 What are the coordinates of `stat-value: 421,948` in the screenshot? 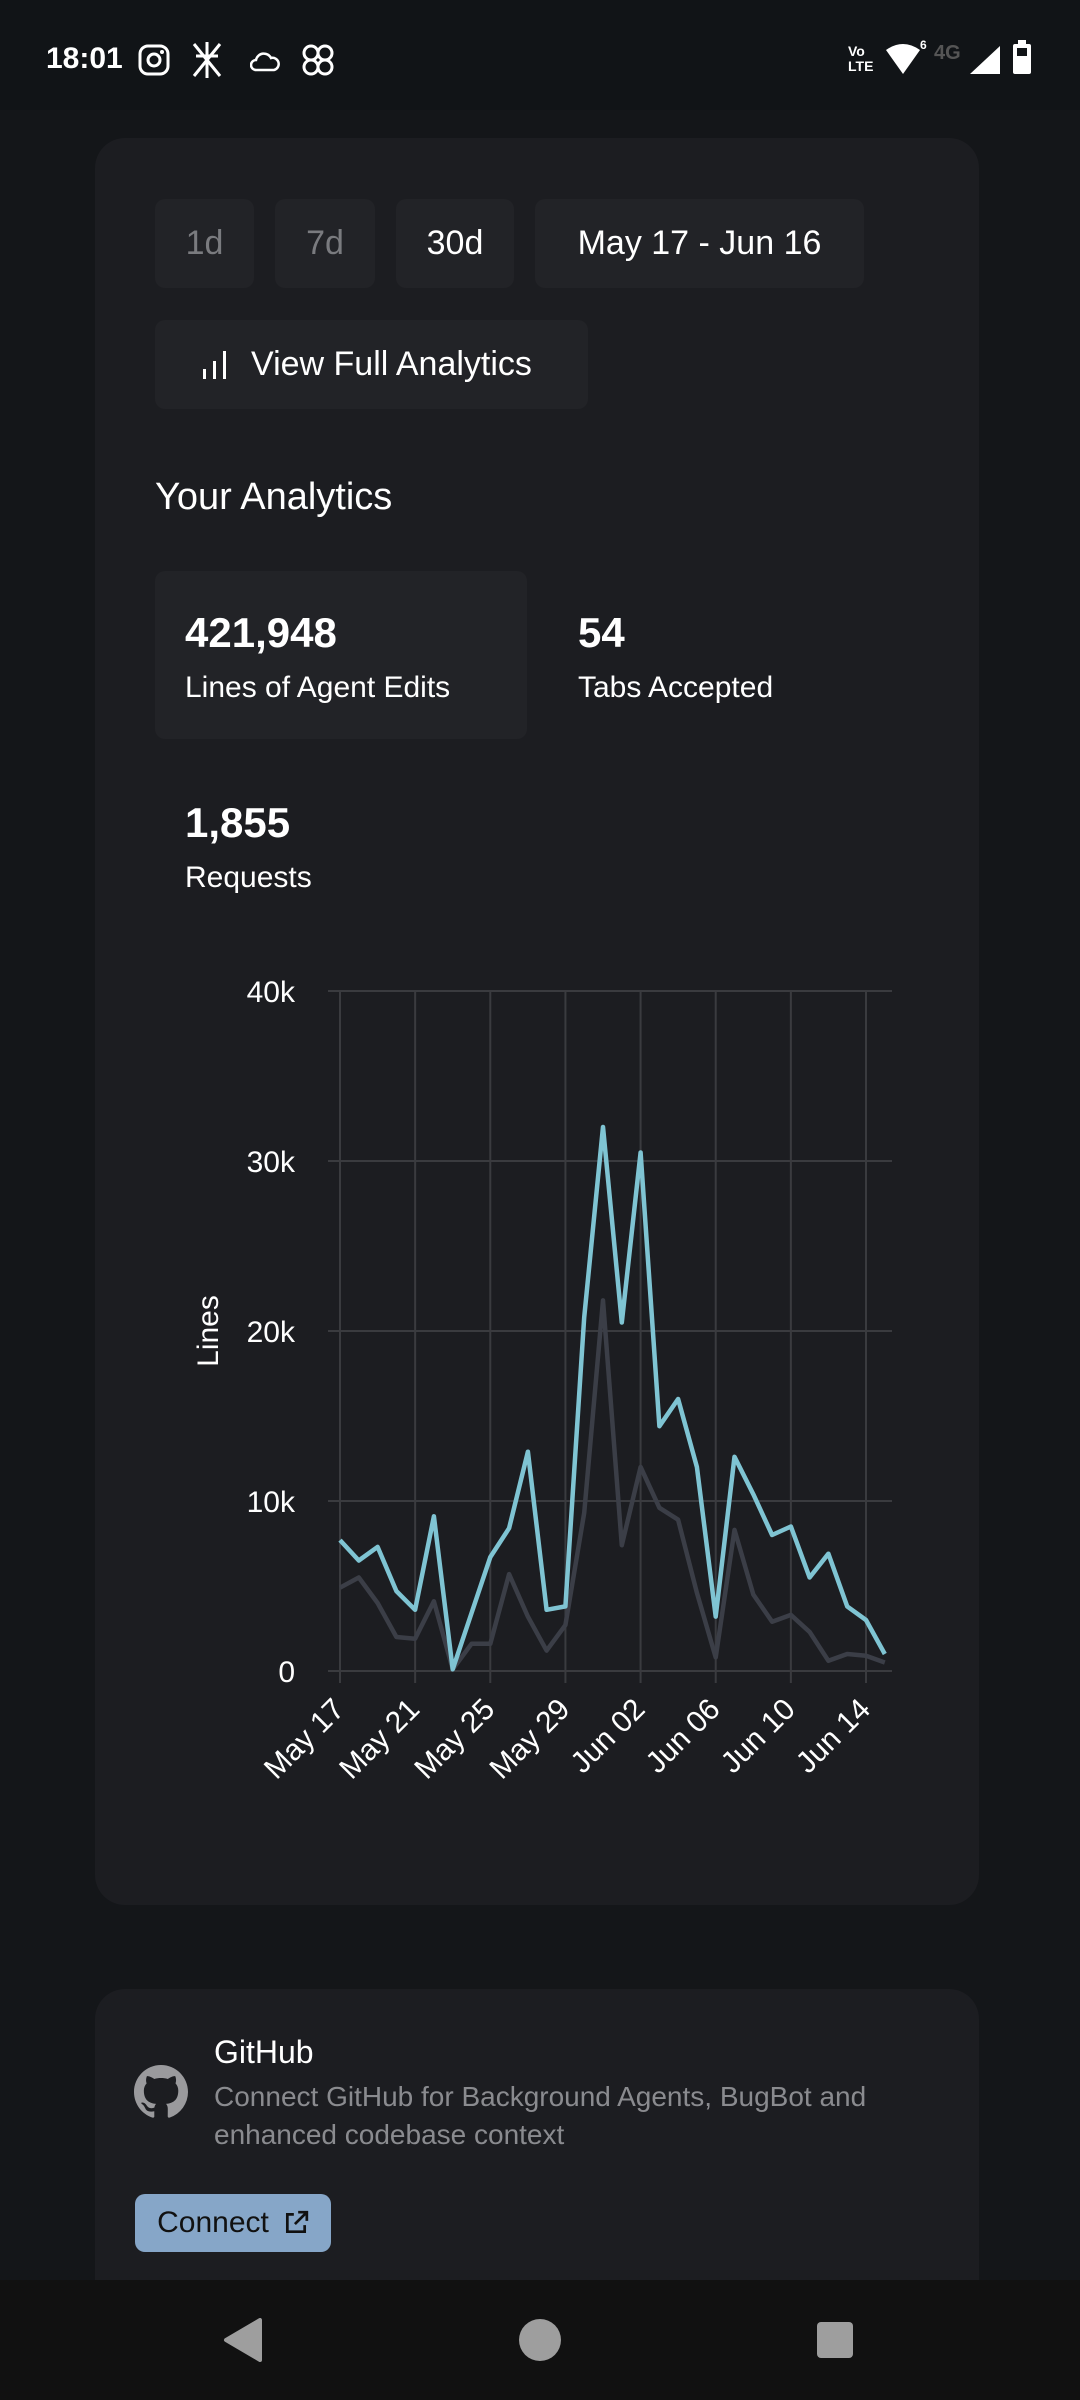 It's located at (261, 632).